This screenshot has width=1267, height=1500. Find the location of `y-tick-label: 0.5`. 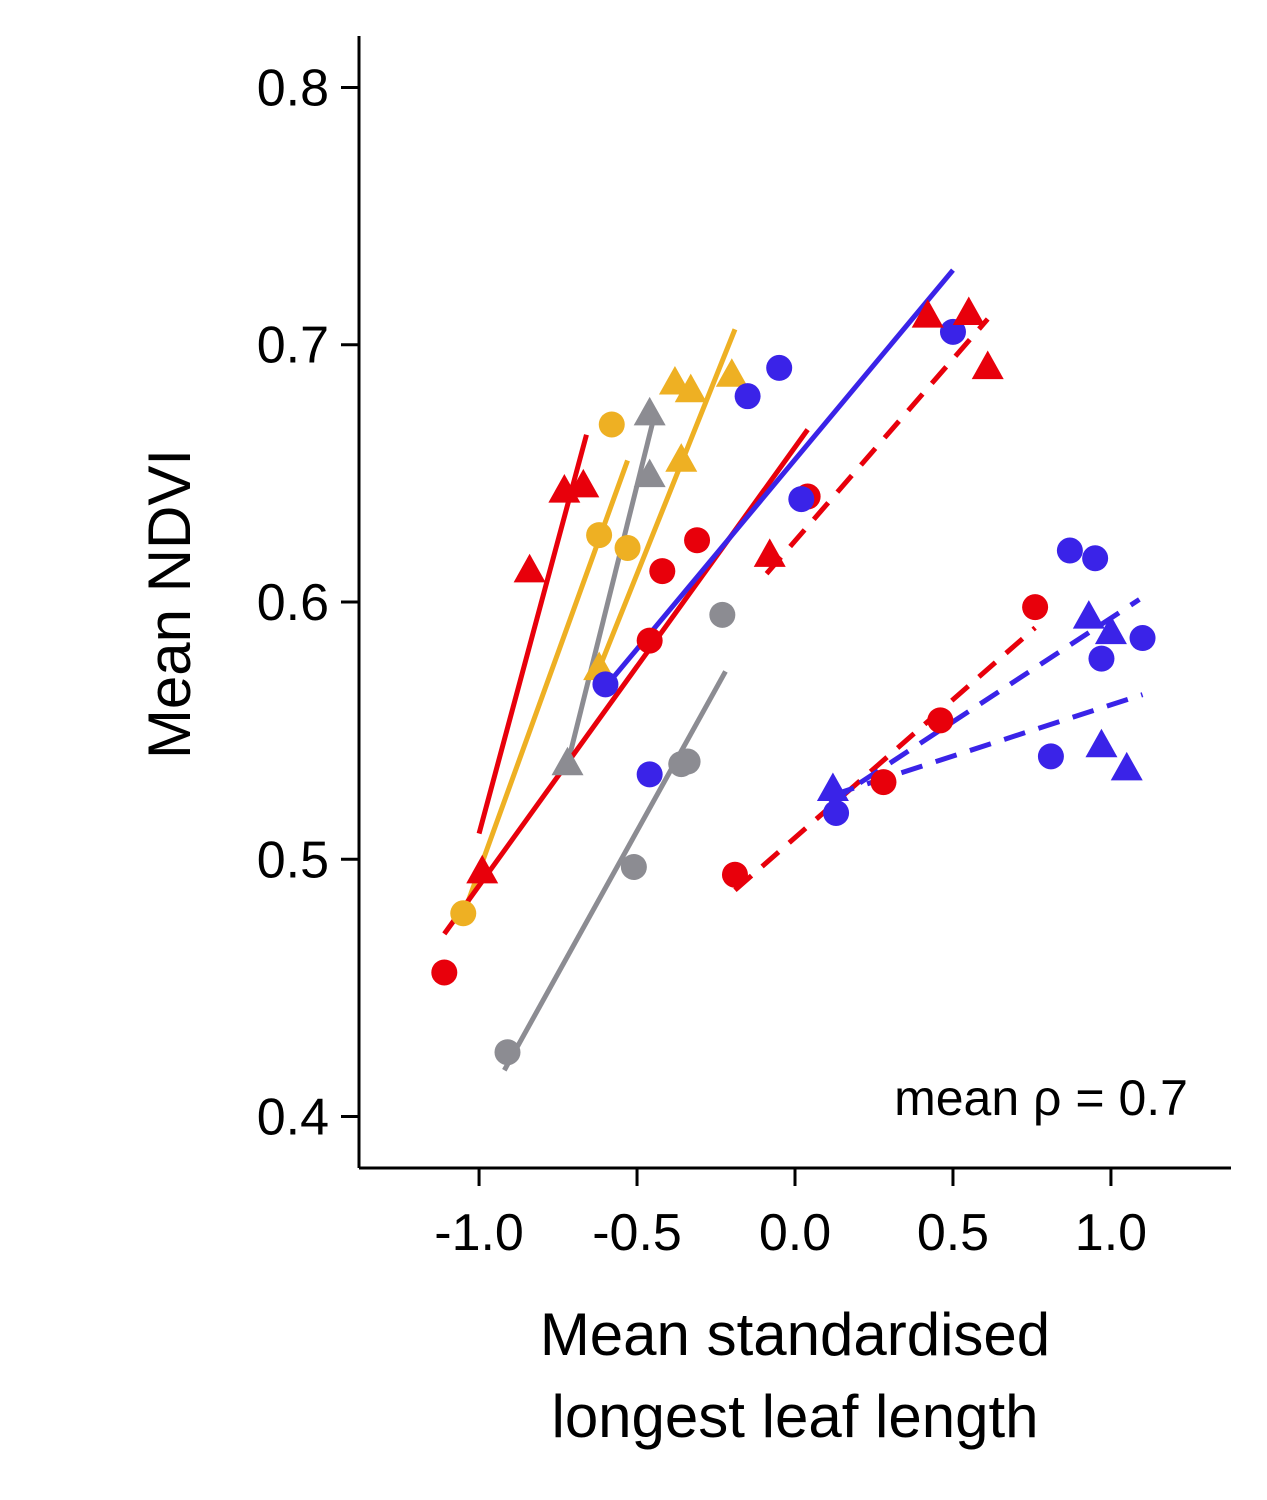

y-tick-label: 0.5 is located at coordinates (293, 860).